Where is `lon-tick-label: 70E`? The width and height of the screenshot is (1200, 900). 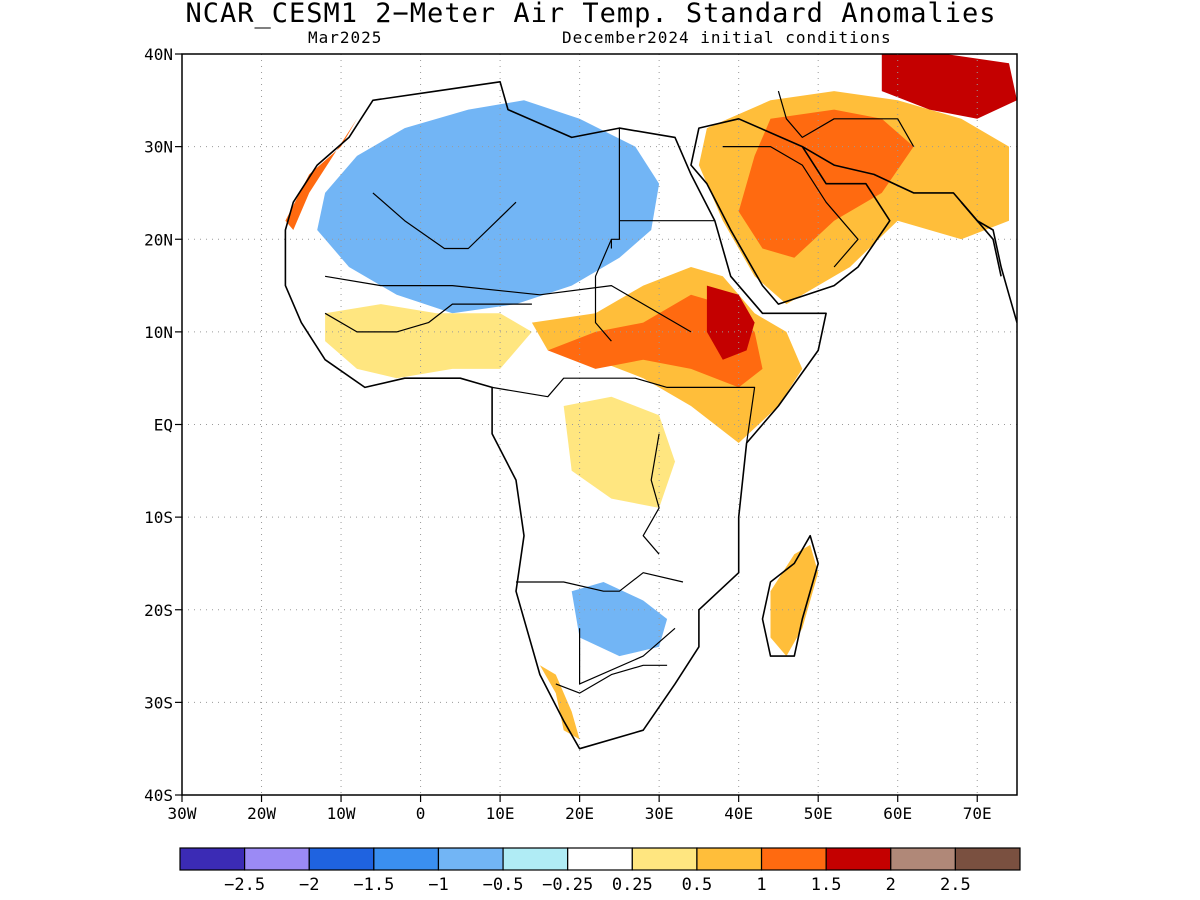 lon-tick-label: 70E is located at coordinates (977, 813).